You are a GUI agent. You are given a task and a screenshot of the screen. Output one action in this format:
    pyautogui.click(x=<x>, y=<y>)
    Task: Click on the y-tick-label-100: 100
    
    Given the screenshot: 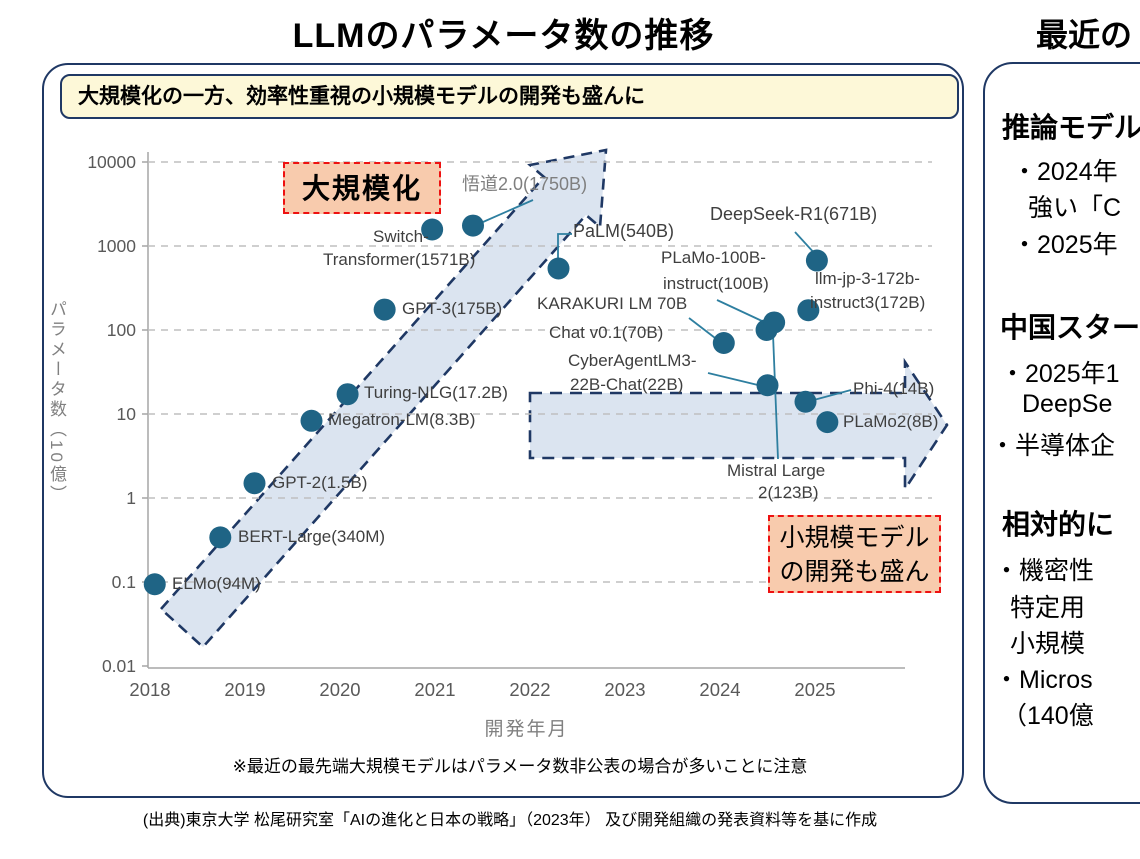 What is the action you would take?
    pyautogui.click(x=121, y=330)
    